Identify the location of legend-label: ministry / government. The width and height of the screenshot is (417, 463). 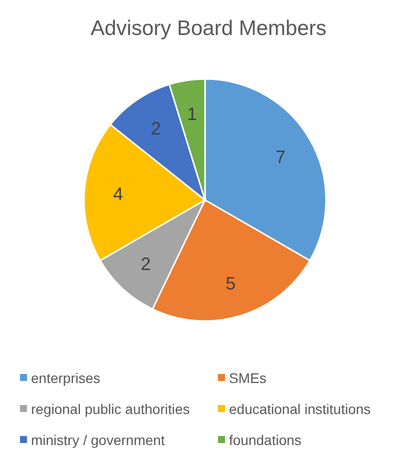
(98, 440).